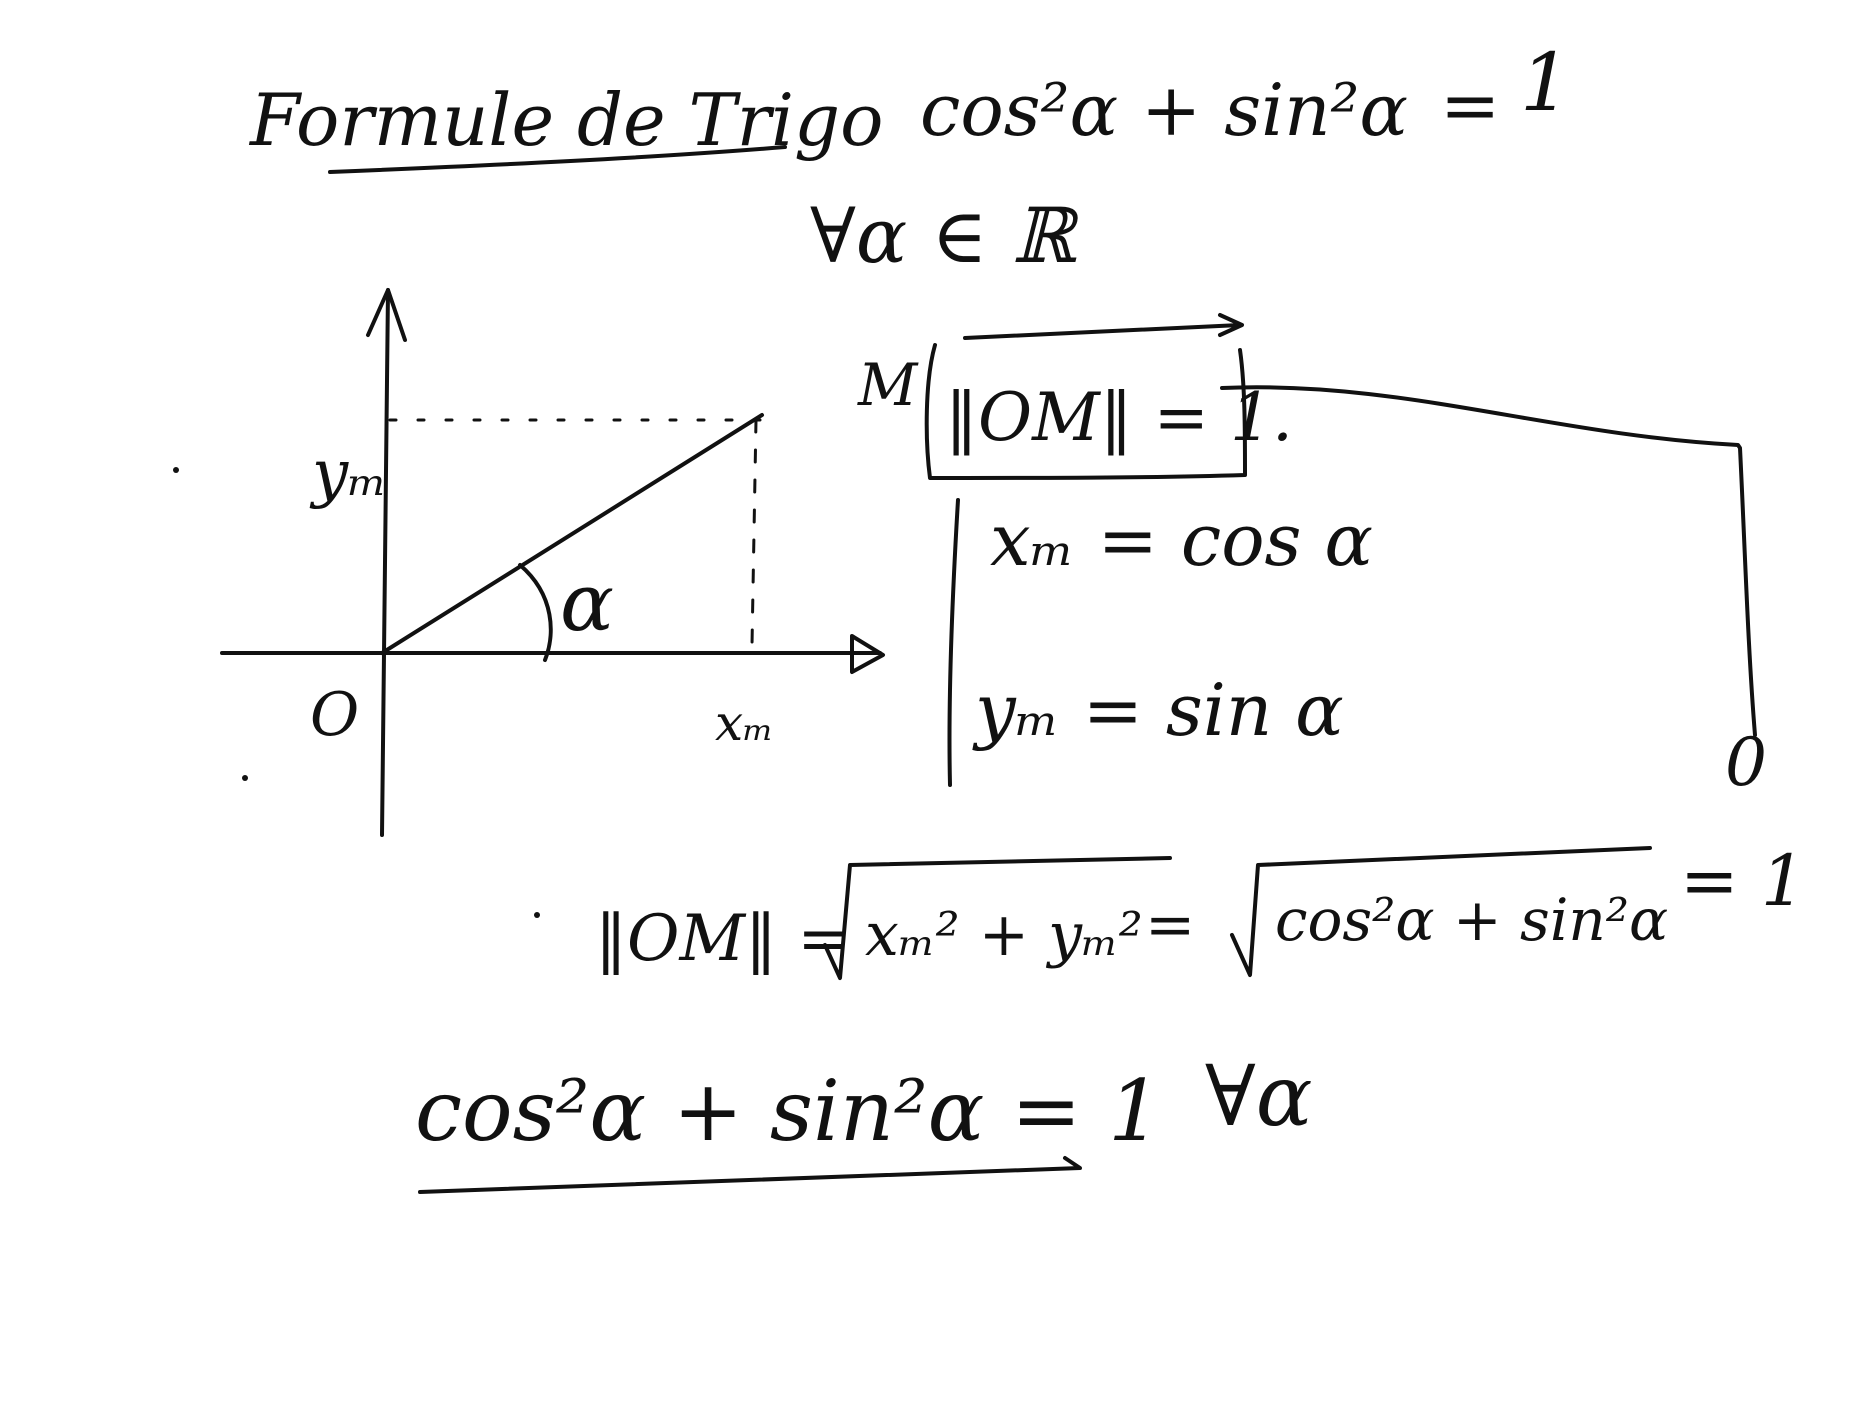 This screenshot has height=1404, width=1872. What do you see at coordinates (1471, 920) in the screenshot?
I see `norm-line-sqrt2: cos²α + sin²α` at bounding box center [1471, 920].